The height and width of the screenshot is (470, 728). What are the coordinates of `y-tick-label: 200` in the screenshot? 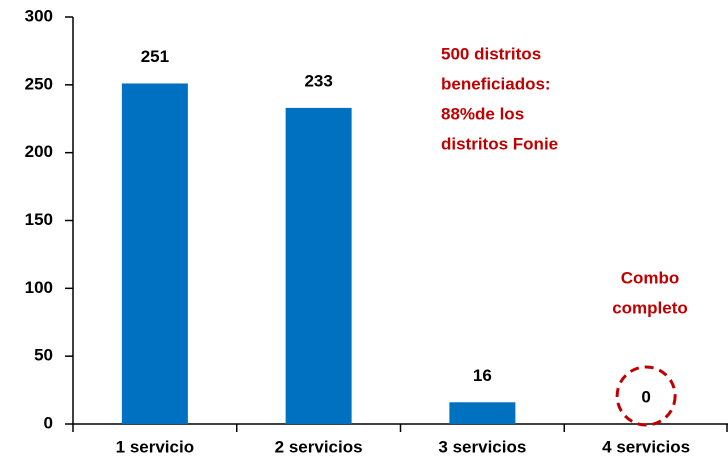 It's located at (39, 151).